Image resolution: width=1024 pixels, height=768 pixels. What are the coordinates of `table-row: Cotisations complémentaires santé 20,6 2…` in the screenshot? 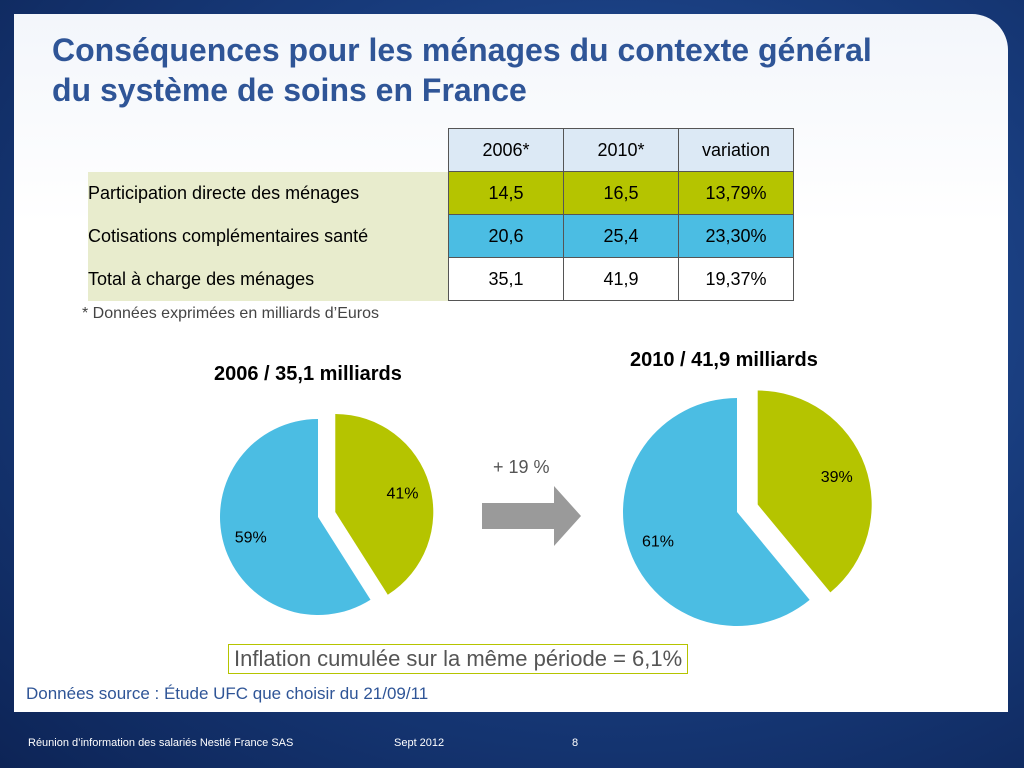 It's located at (441, 236).